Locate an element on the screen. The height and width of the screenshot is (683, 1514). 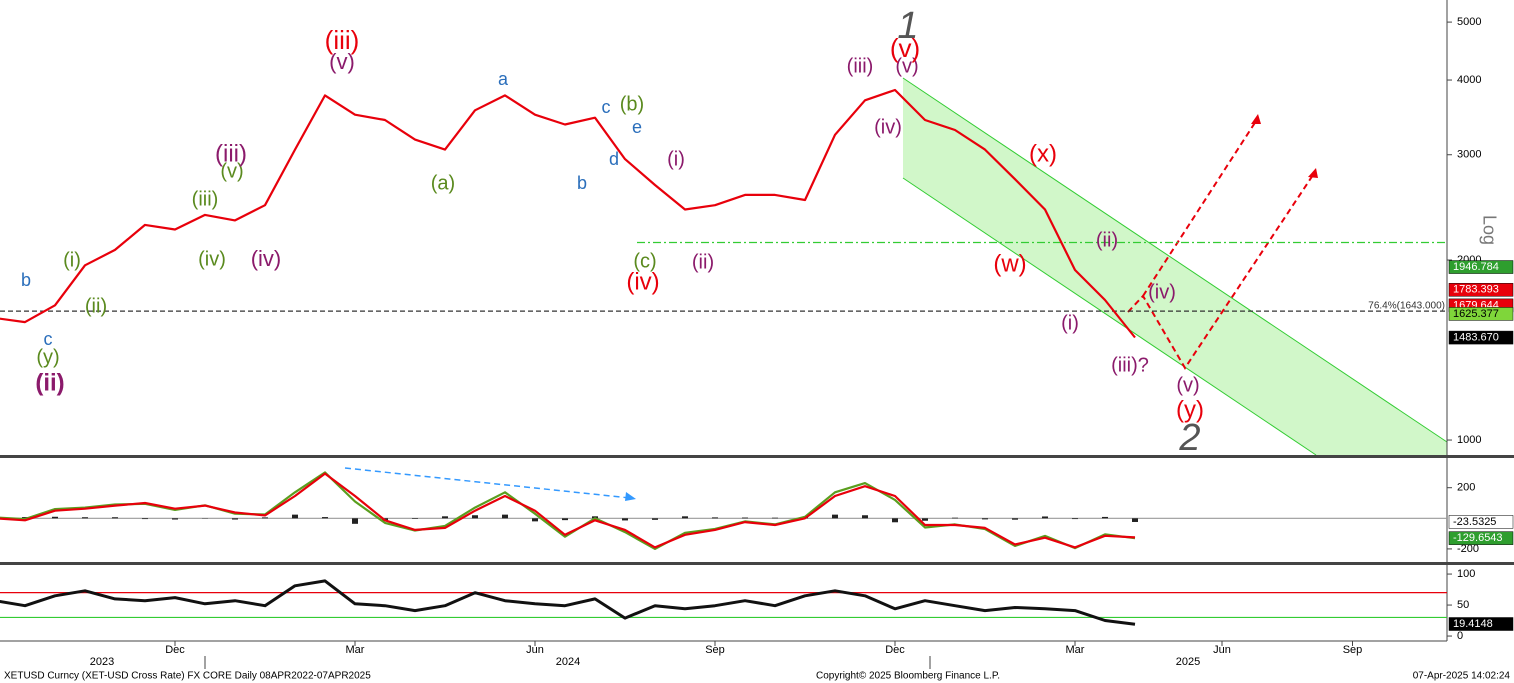
divergence is located at coordinates (487, 483).